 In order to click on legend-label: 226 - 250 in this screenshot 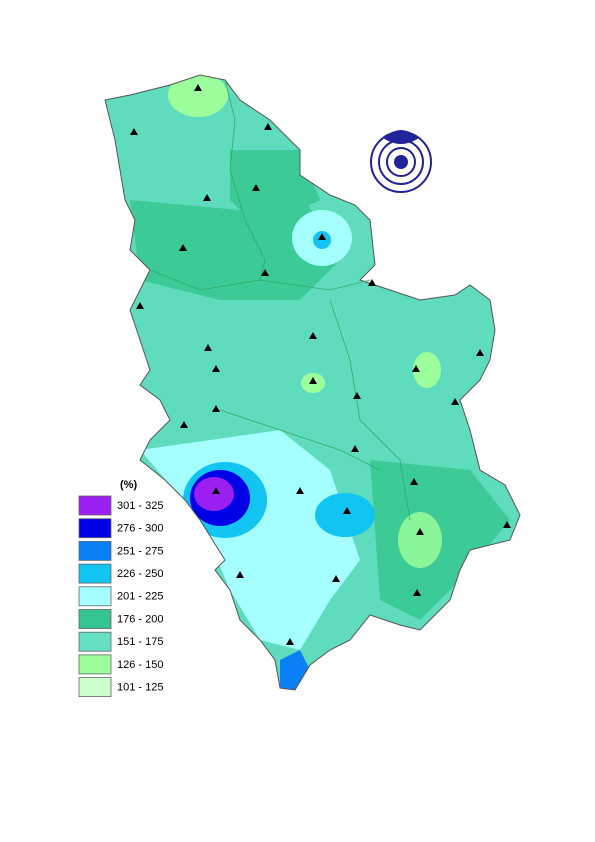, I will do `click(140, 574)`.